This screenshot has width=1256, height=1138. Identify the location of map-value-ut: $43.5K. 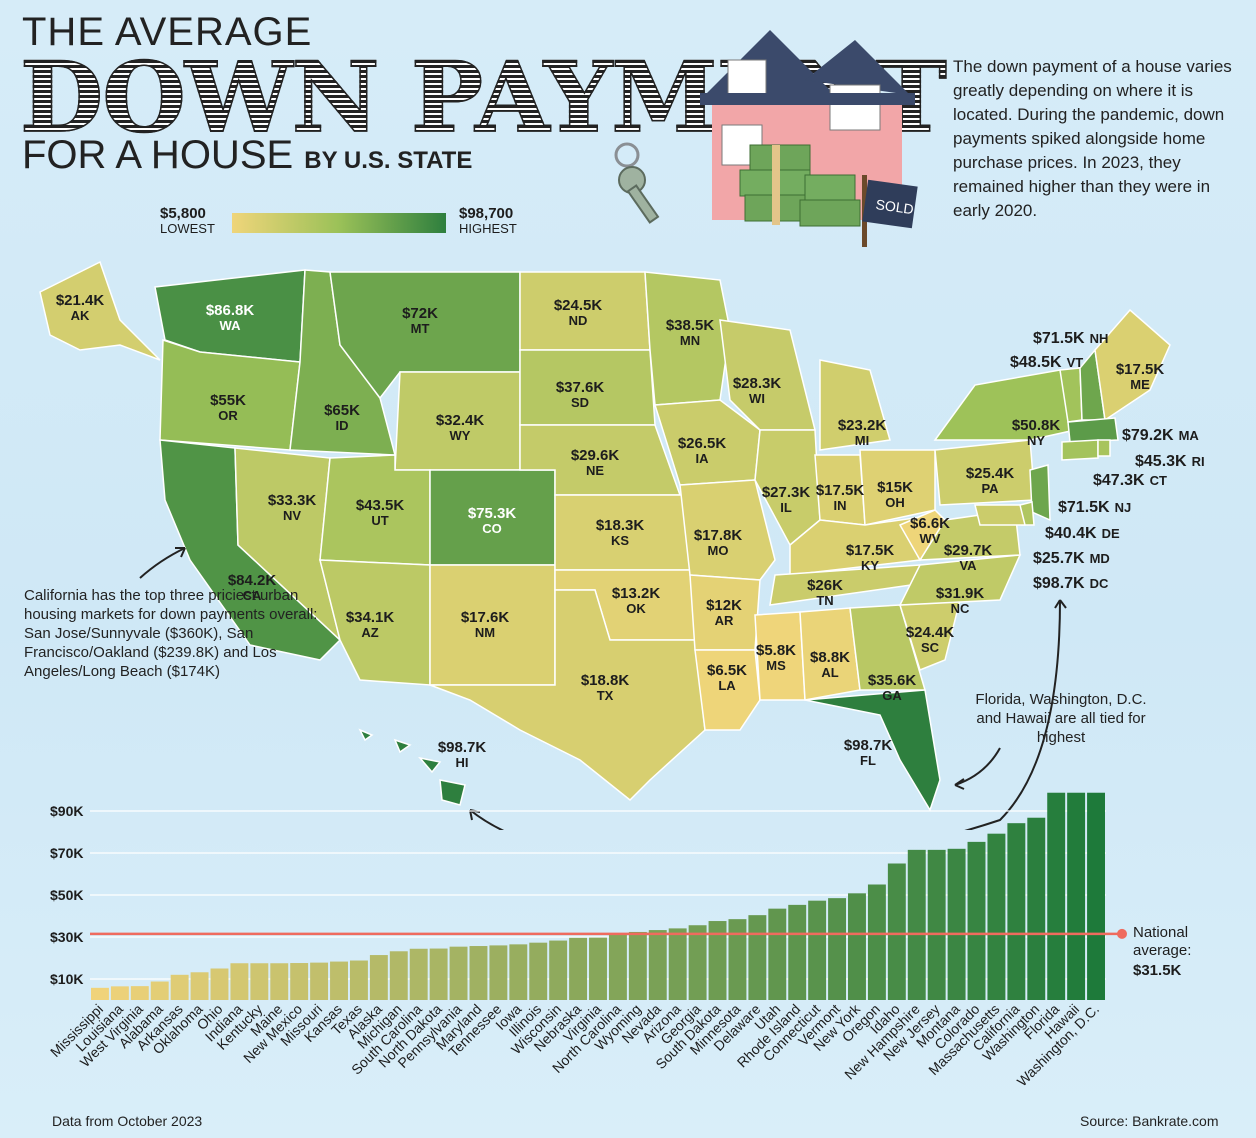
(380, 505).